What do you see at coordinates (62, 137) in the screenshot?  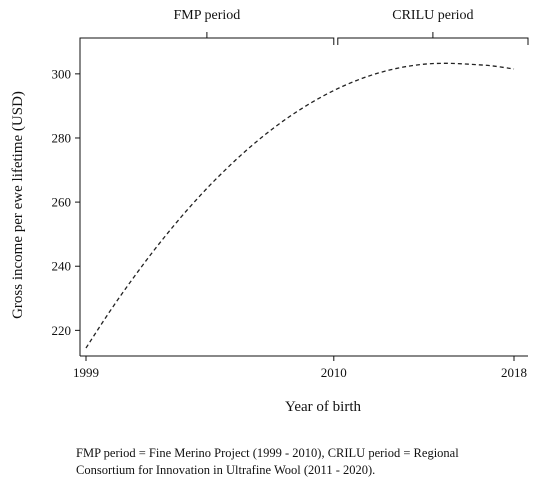 I see `y-tick-label: 280` at bounding box center [62, 137].